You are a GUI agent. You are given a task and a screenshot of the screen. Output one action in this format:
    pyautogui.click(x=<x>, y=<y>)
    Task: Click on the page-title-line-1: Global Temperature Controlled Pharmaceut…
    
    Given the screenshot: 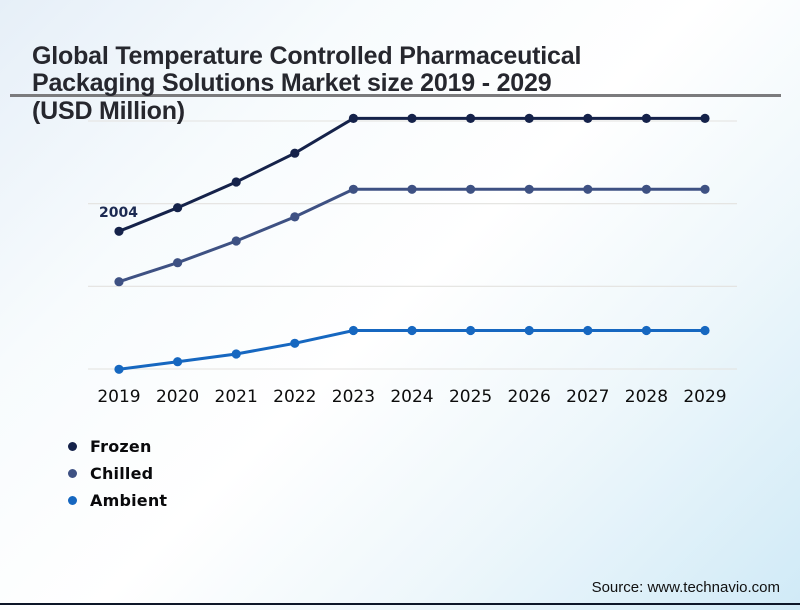 What is the action you would take?
    pyautogui.click(x=307, y=55)
    